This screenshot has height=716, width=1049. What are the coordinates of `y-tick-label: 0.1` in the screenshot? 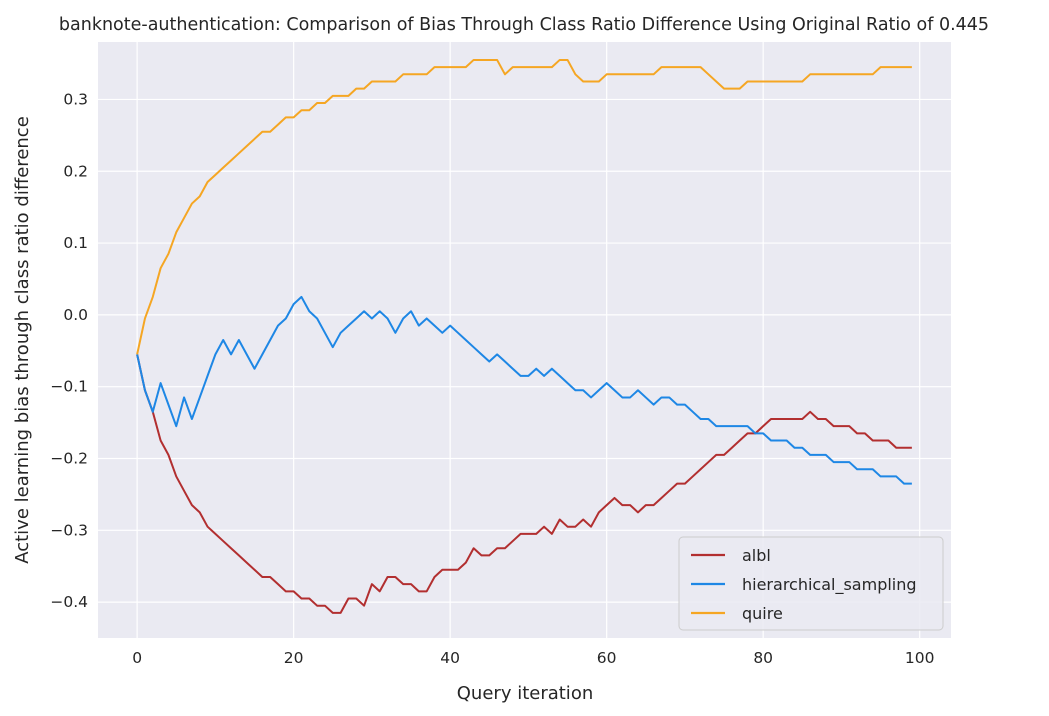 It's located at (75, 243).